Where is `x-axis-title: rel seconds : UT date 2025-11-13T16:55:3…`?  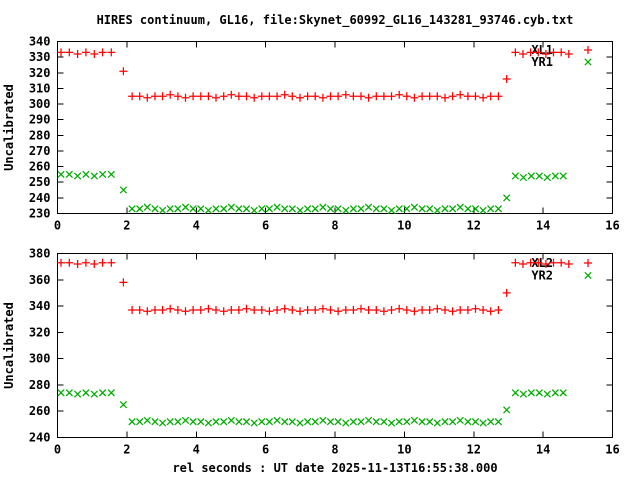
x-axis-title: rel seconds : UT date 2025-11-13T16:55:3… is located at coordinates (334, 468).